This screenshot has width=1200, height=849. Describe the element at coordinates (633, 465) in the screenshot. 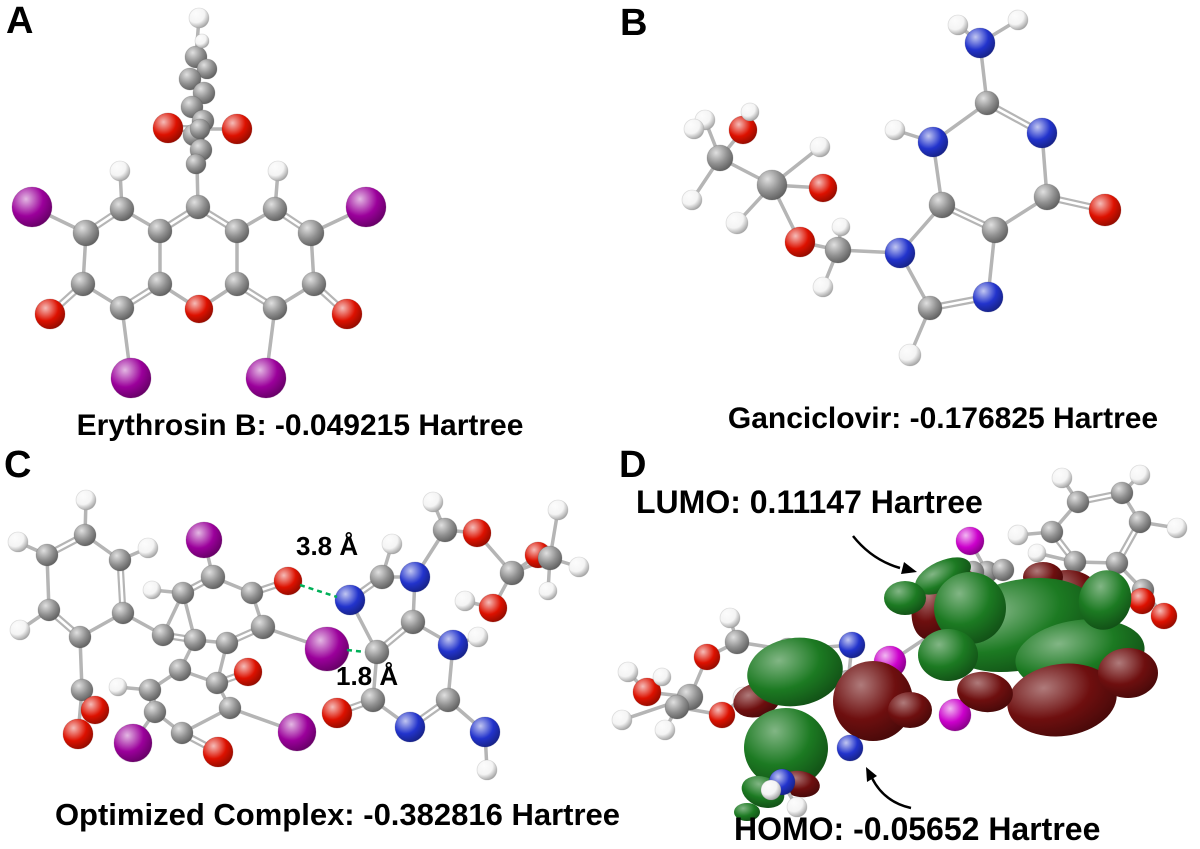

I see `panel-d-label: D` at that location.